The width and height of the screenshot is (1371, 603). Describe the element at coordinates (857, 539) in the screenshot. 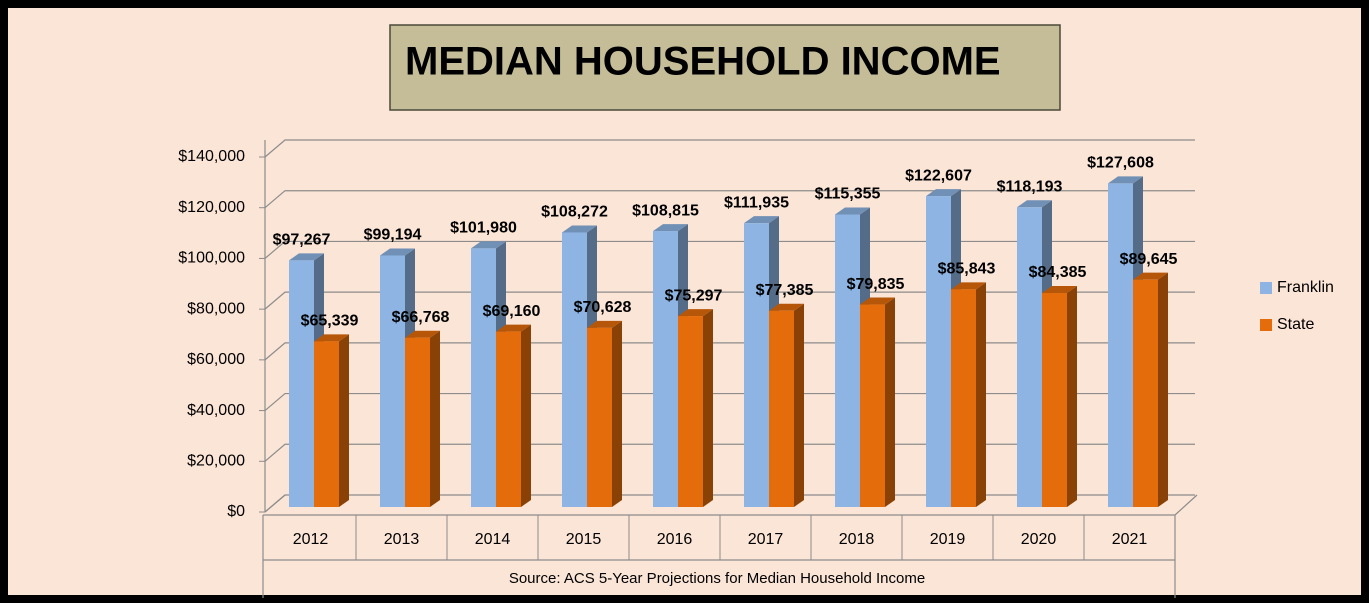

I see `x-tick-label: 2018` at that location.